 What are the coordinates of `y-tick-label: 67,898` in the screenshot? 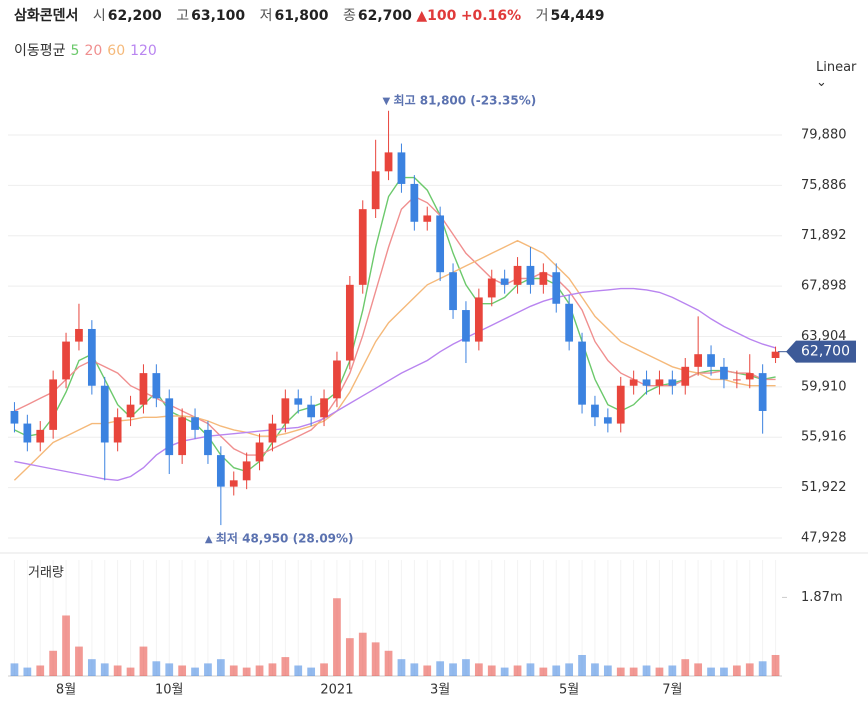 It's located at (824, 286).